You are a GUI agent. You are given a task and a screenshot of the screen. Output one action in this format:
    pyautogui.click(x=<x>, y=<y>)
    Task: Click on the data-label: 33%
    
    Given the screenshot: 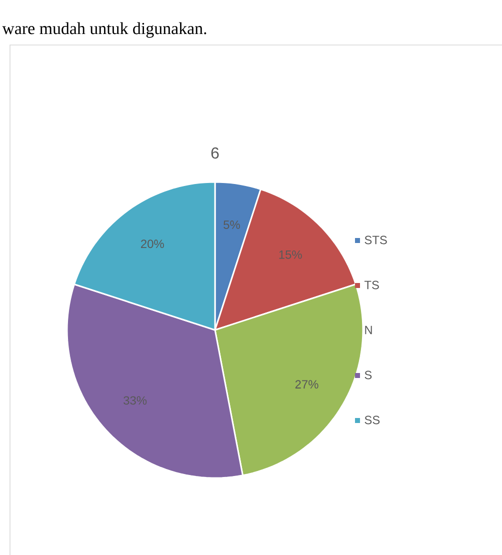 What is the action you would take?
    pyautogui.click(x=135, y=400)
    